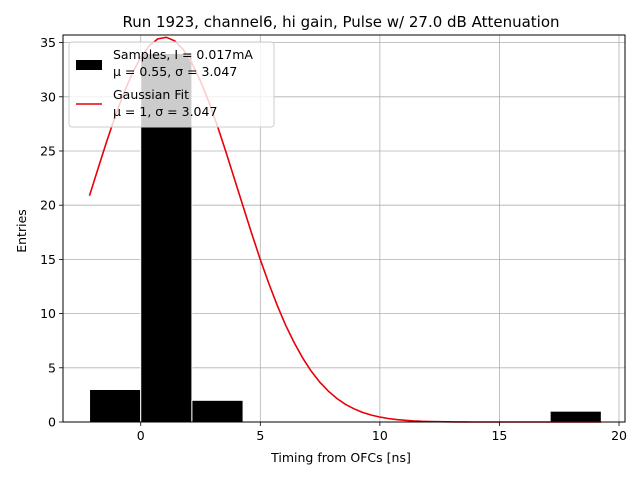 Image resolution: width=640 pixels, height=480 pixels. I want to click on x-tick-label: 15, so click(499, 435).